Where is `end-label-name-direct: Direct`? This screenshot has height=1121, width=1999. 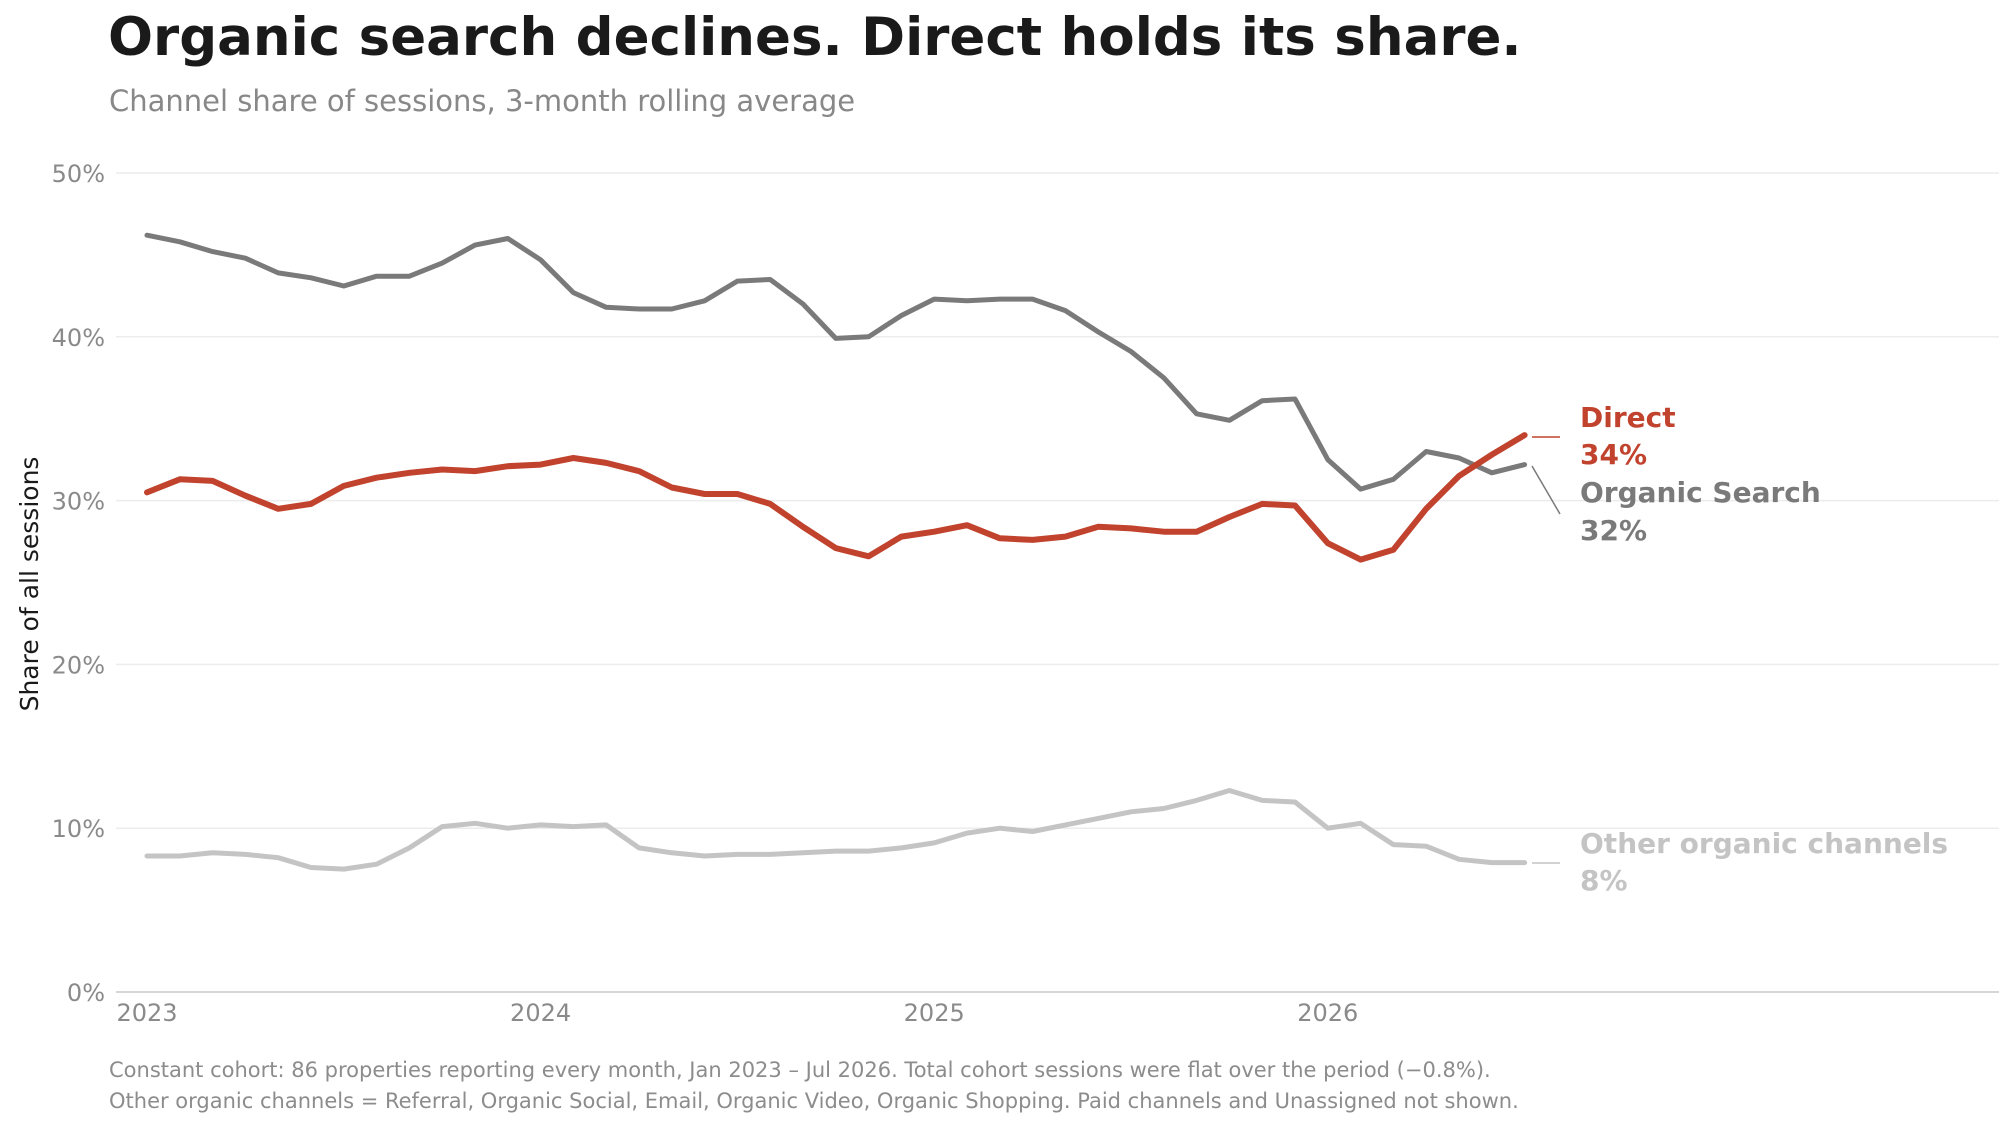 end-label-name-direct: Direct is located at coordinates (1628, 417).